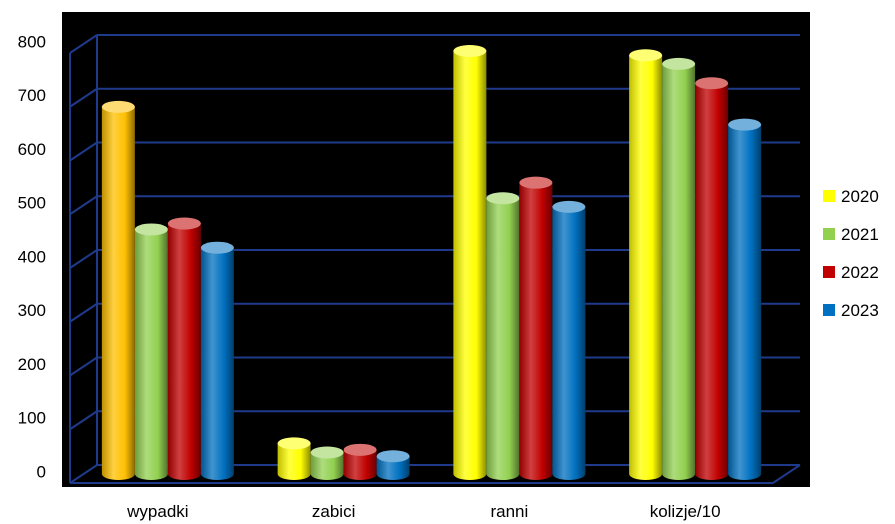 This screenshot has width=895, height=524. What do you see at coordinates (333, 511) in the screenshot?
I see `x-tick-label: zabici` at bounding box center [333, 511].